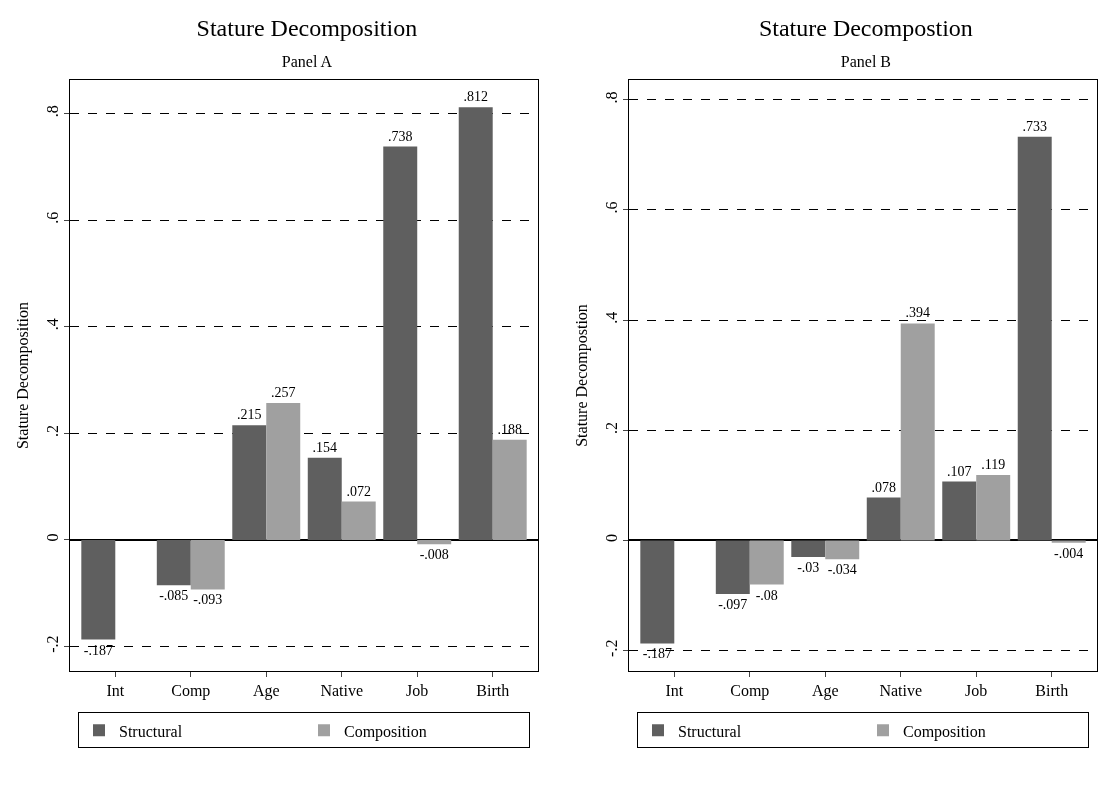  Describe the element at coordinates (475, 97) in the screenshot. I see `data-label: .812` at that location.